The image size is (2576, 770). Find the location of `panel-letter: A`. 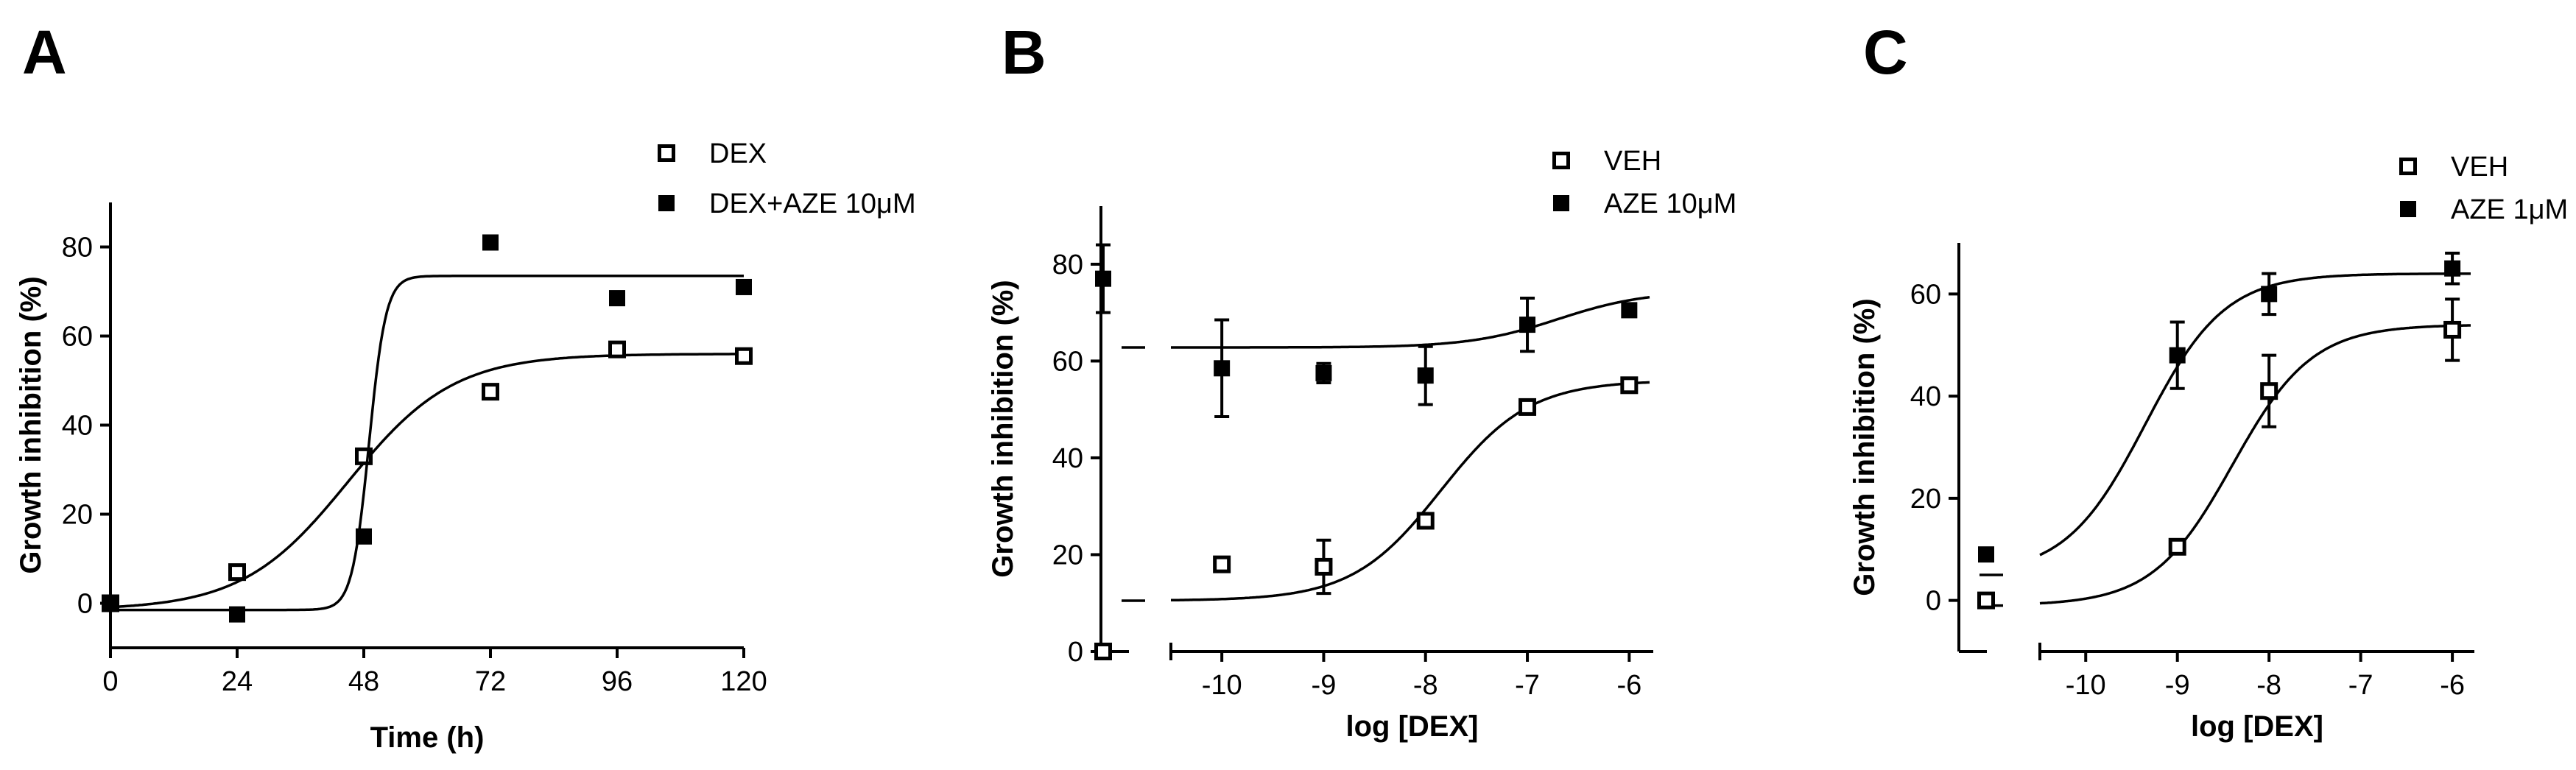

panel-letter: A is located at coordinates (44, 52).